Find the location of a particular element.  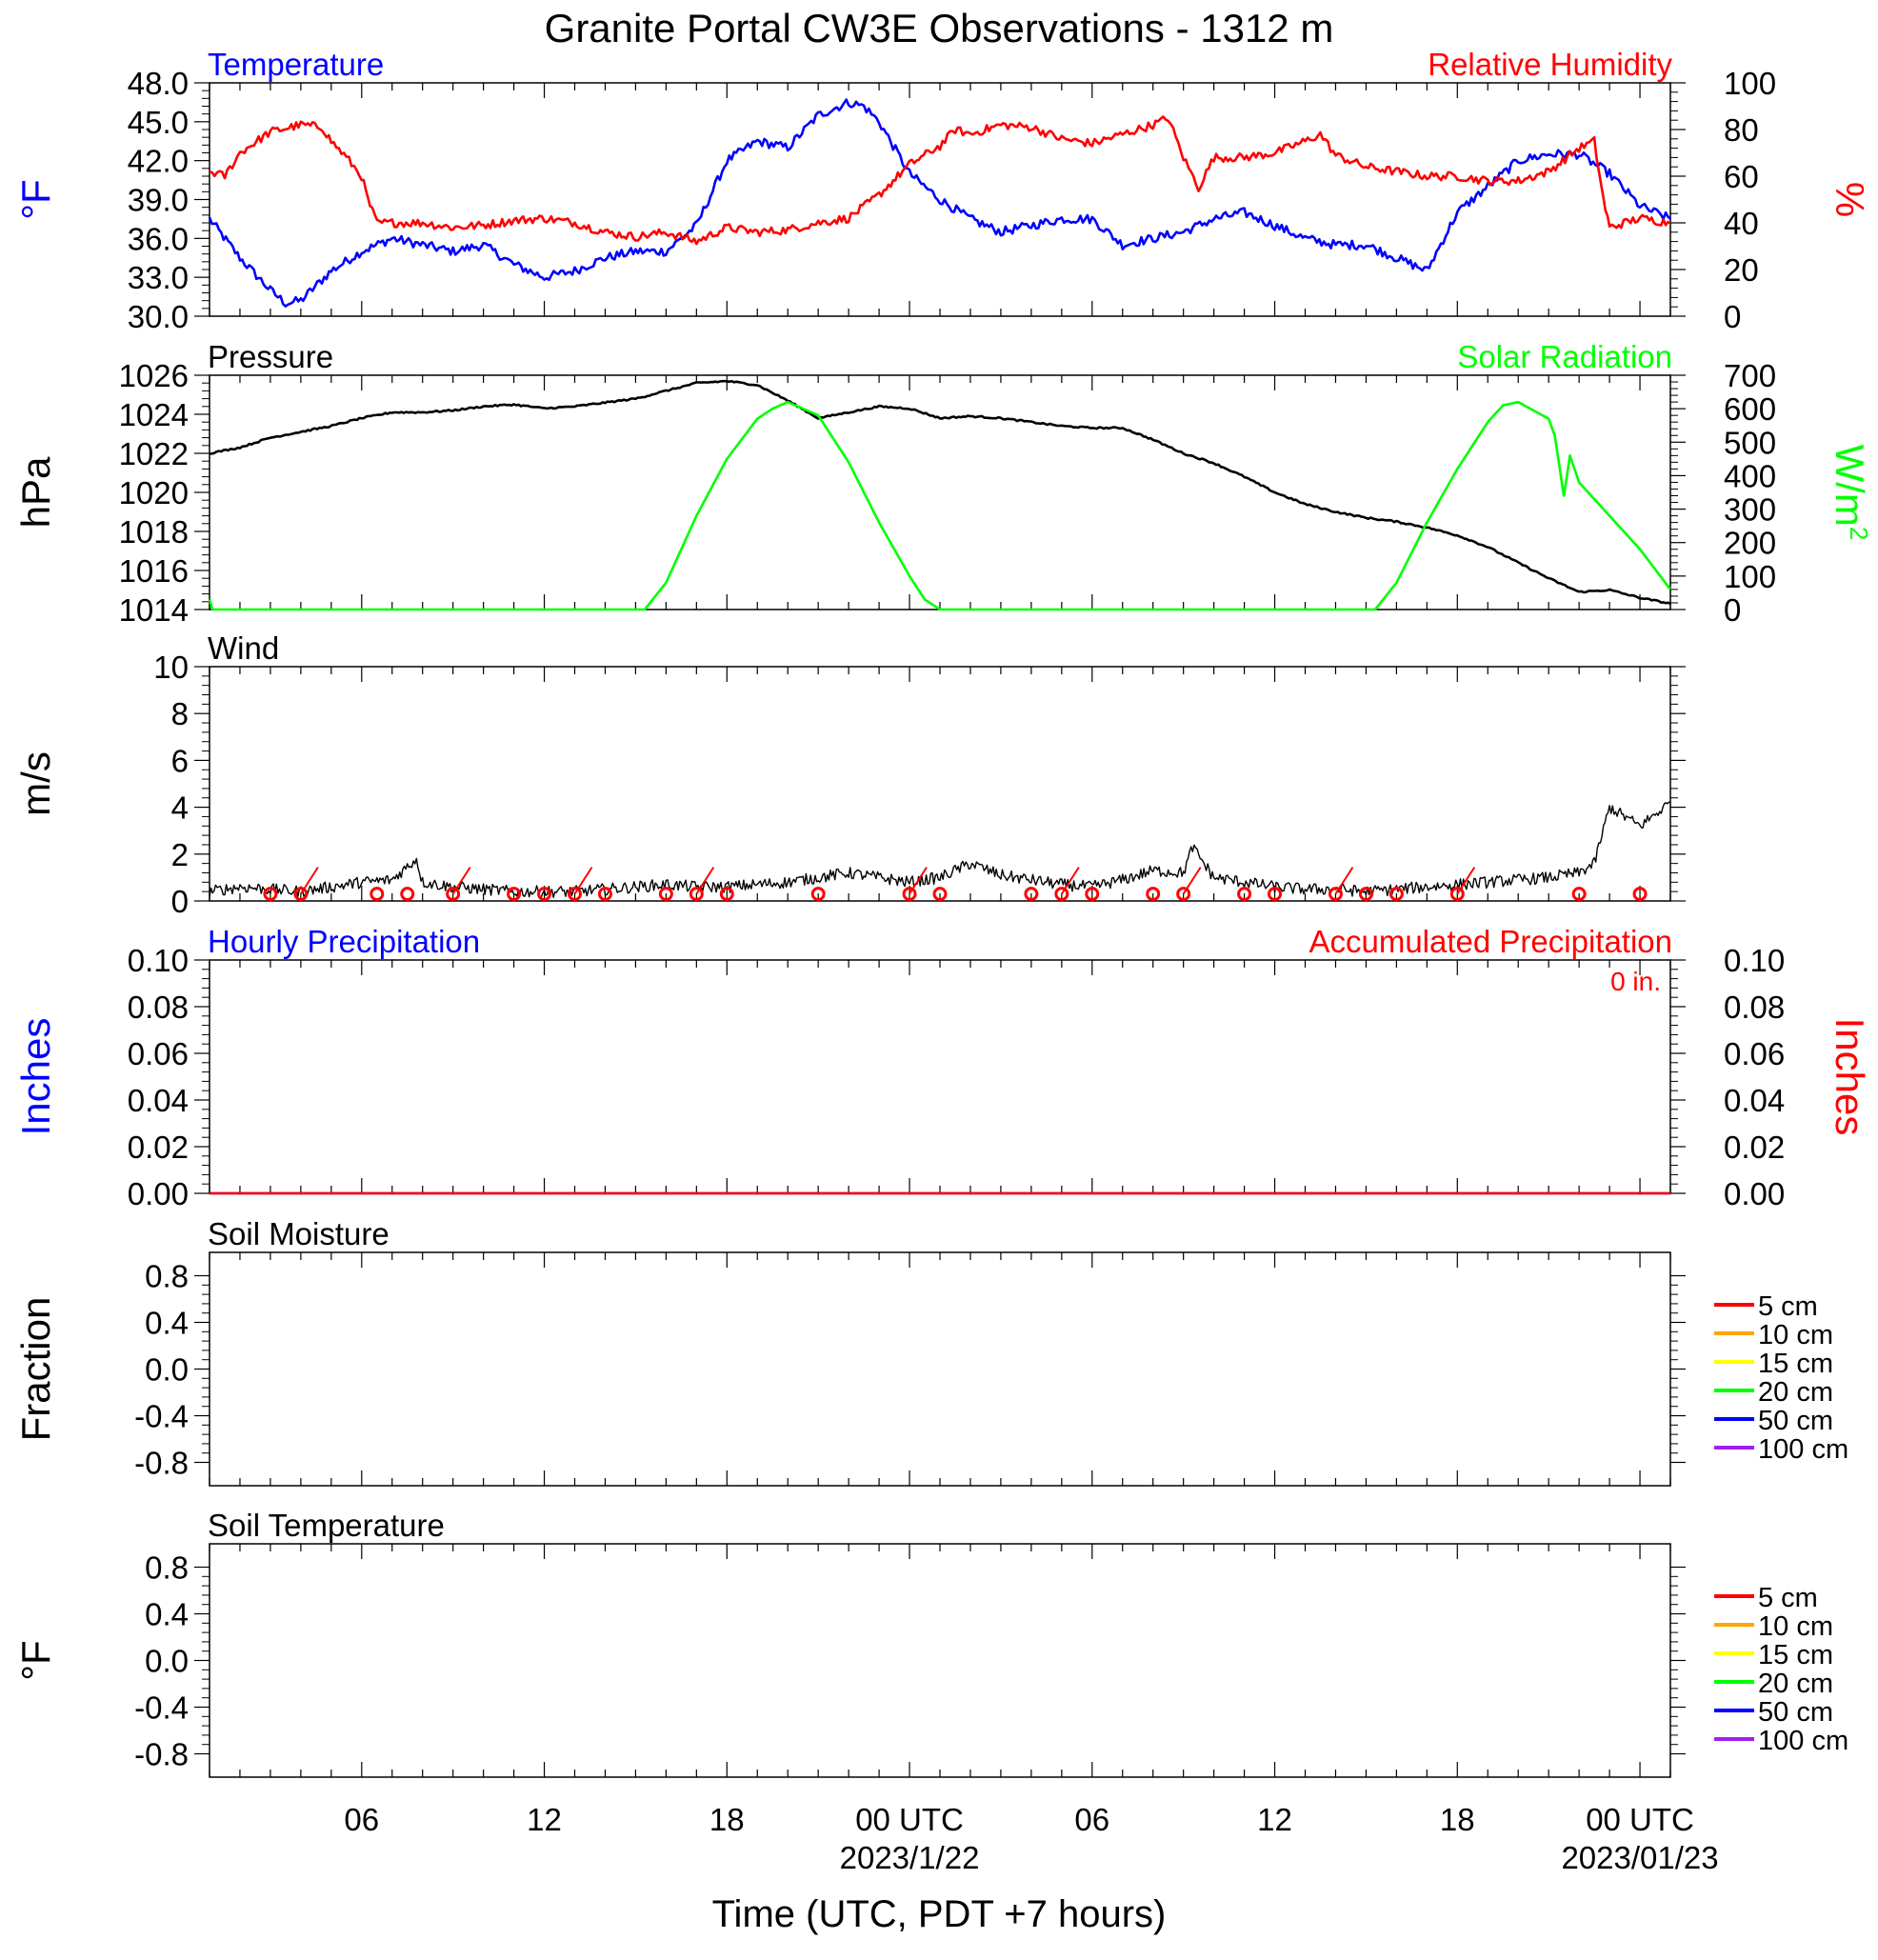

y-tick-label-left: 33.0 is located at coordinates (158, 277).